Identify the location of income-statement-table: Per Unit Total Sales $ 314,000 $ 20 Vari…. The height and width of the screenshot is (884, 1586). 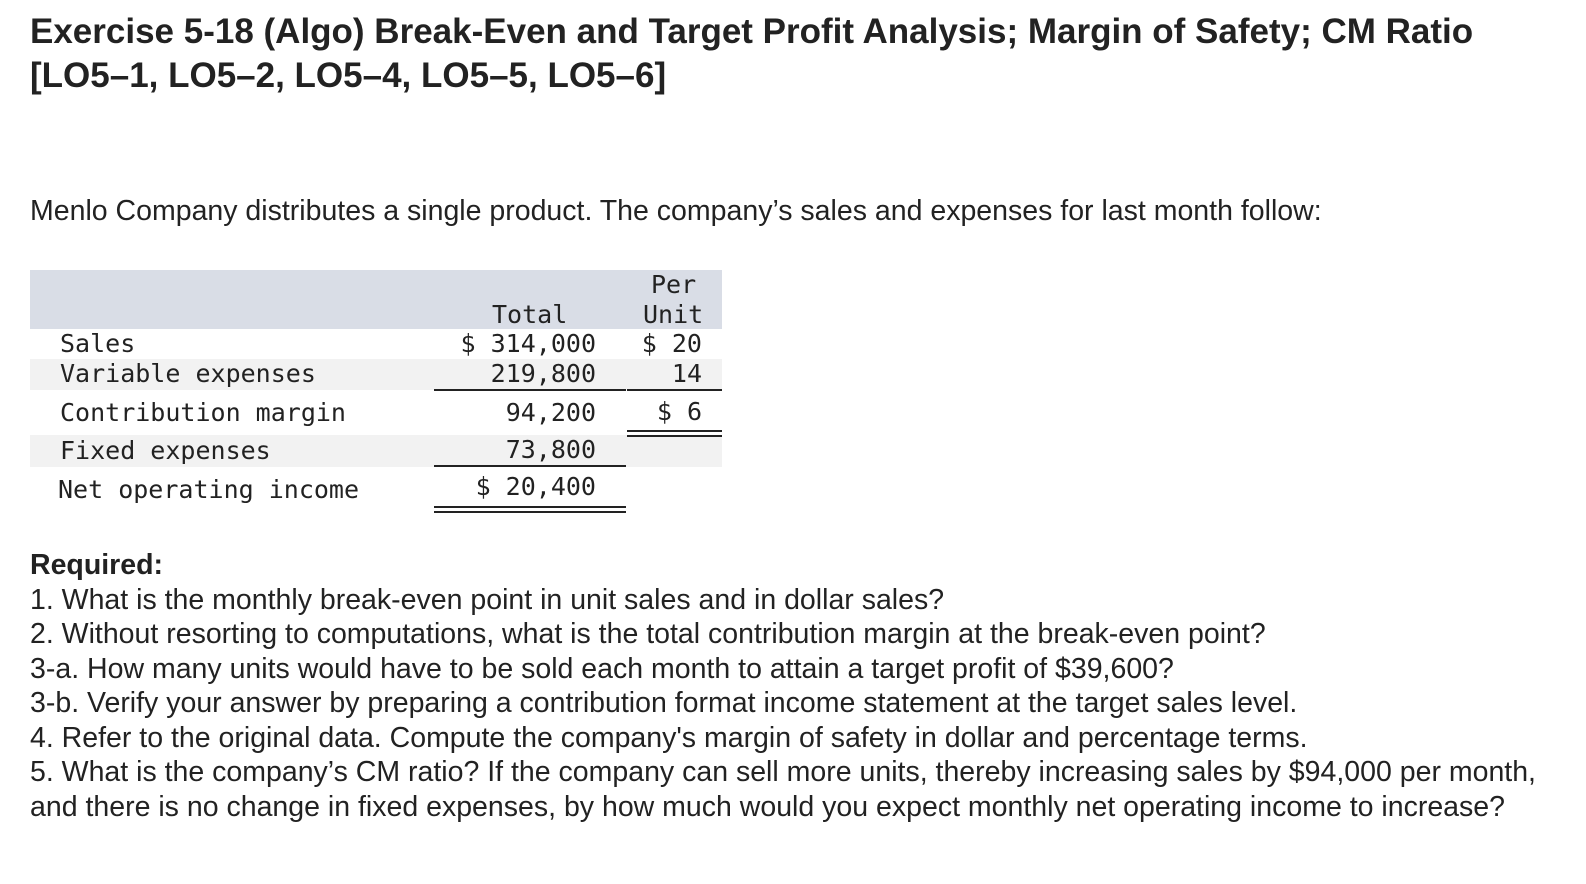
(376, 392).